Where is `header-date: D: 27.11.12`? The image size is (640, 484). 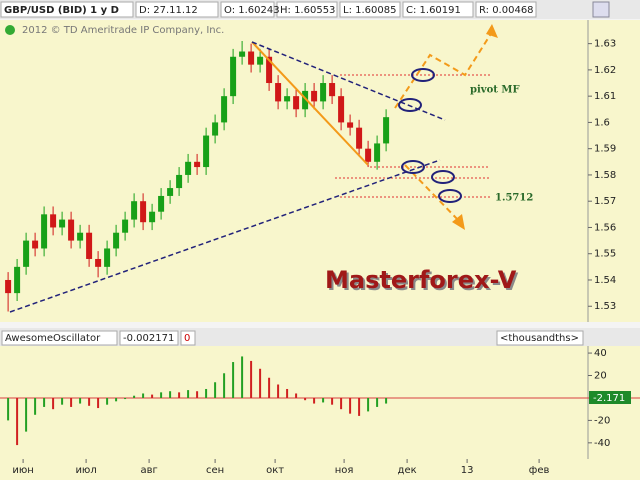 header-date: D: 27.11.12 is located at coordinates (168, 10).